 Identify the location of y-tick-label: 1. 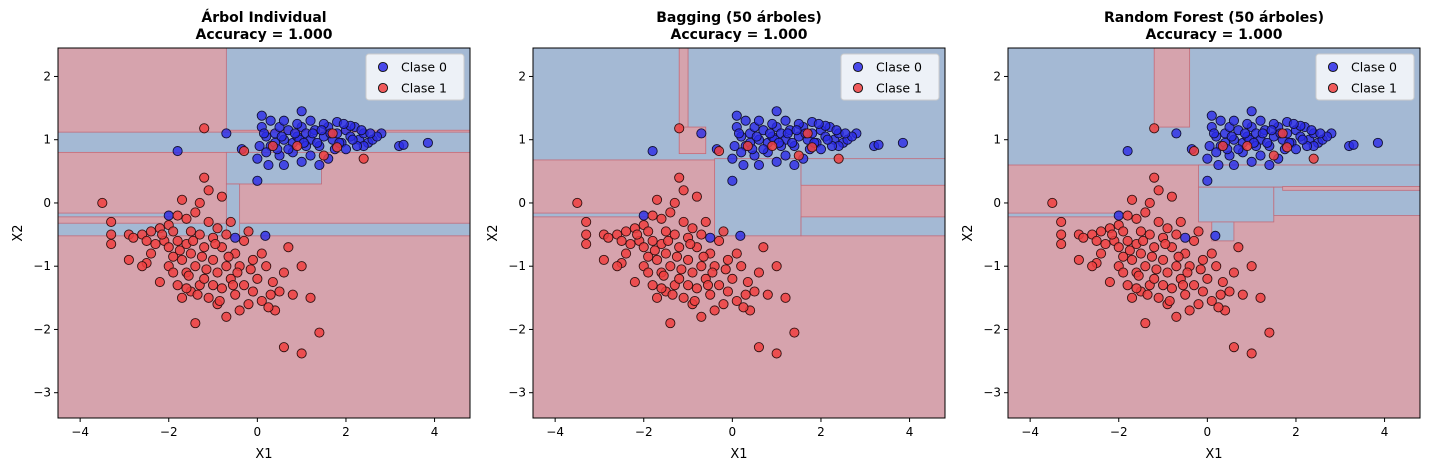
(47, 140).